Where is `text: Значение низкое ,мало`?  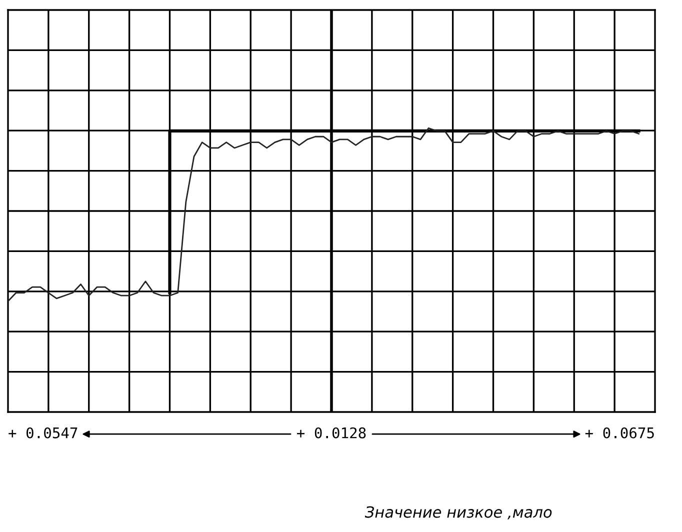
text: Значение низкое ,мало is located at coordinates (458, 513).